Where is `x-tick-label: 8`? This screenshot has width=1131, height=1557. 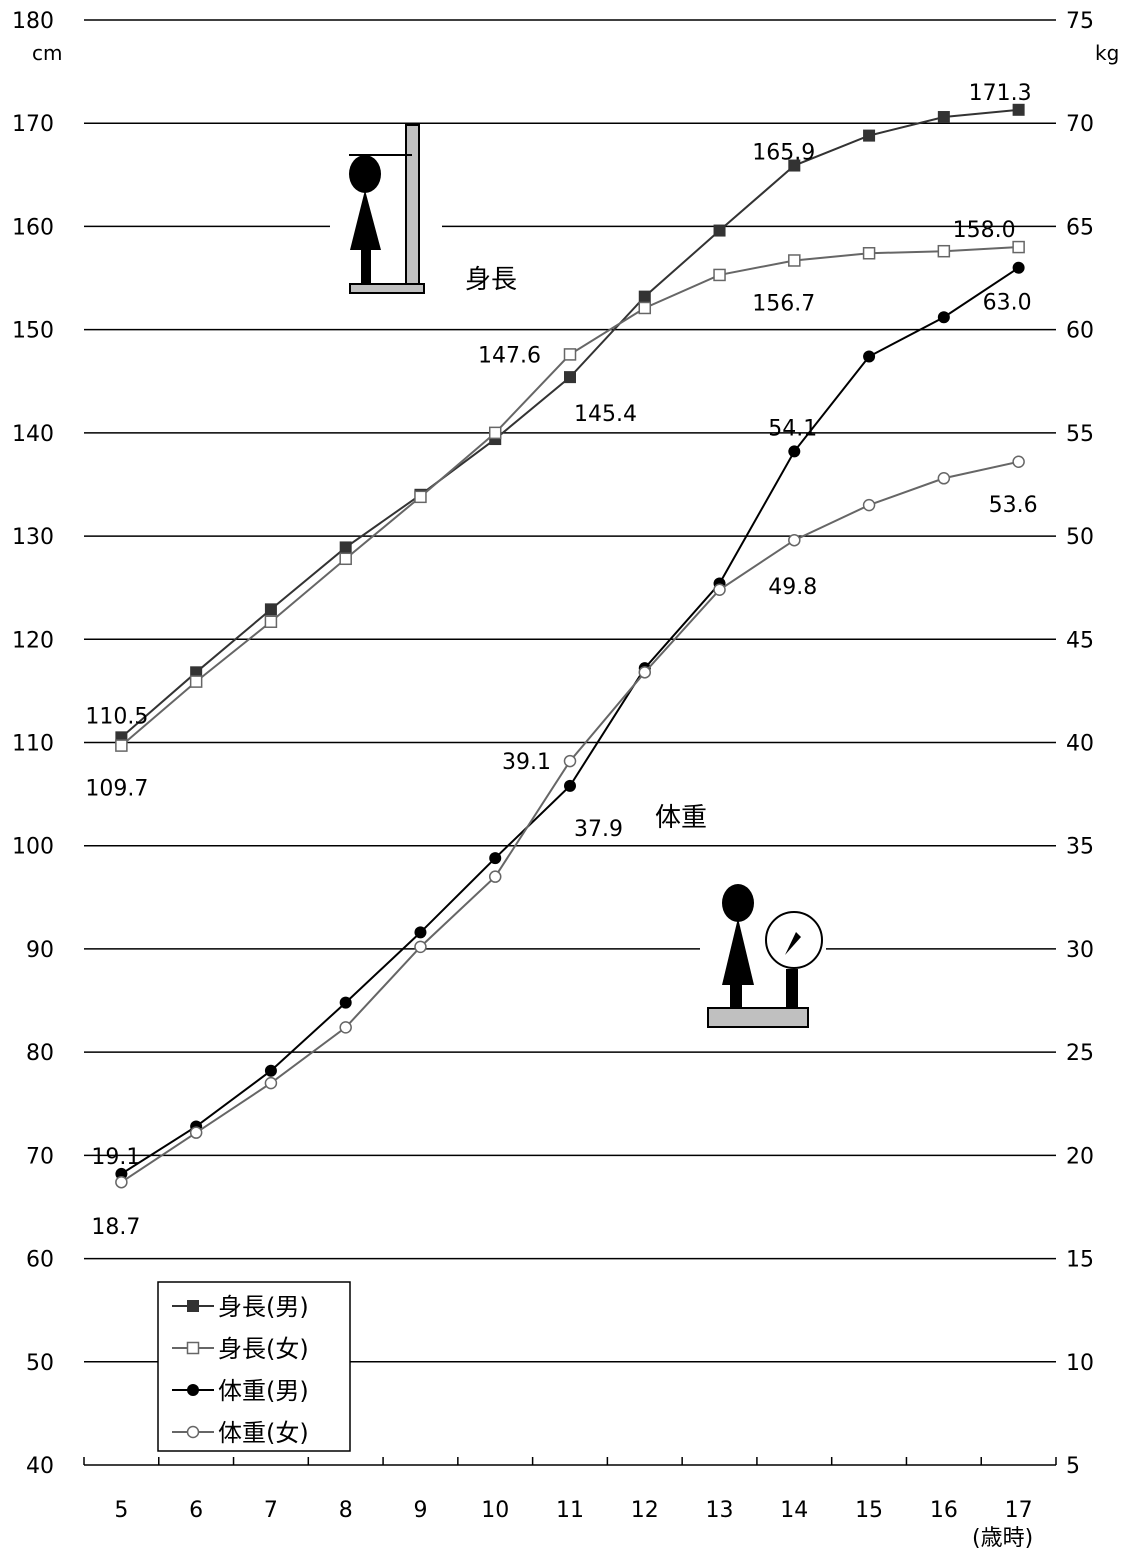
x-tick-label: 8 is located at coordinates (346, 1510).